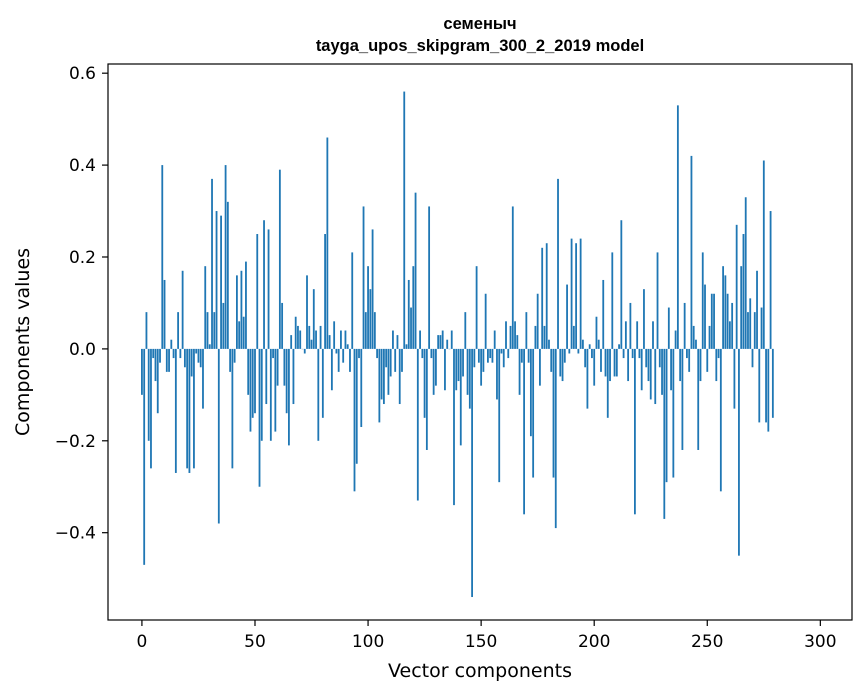  I want to click on y-tick-label-4: 0.4, so click(82, 166).